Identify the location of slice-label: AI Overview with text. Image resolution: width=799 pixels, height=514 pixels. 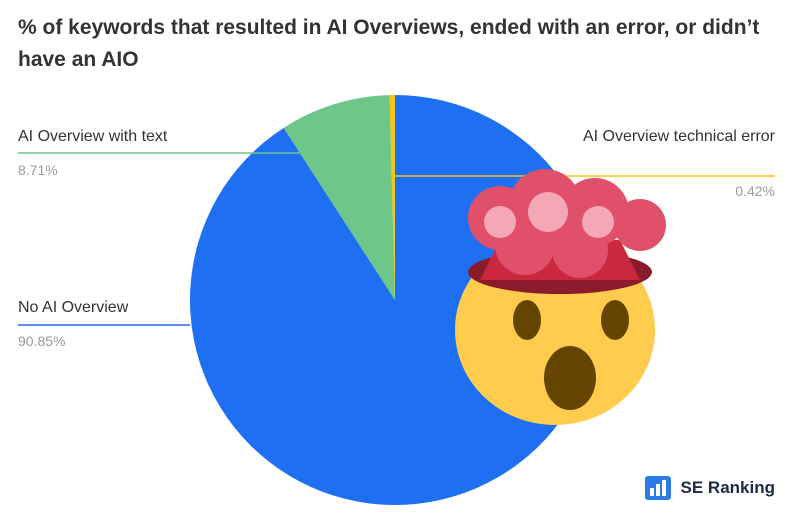
(93, 136).